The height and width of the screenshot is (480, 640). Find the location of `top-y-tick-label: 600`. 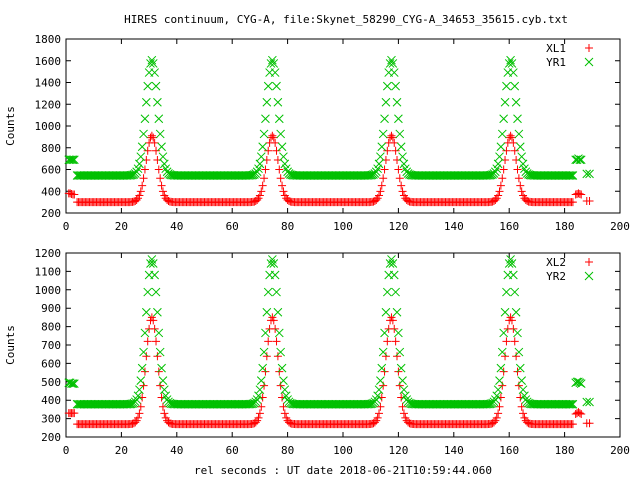

top-y-tick-label: 600 is located at coordinates (51, 170).